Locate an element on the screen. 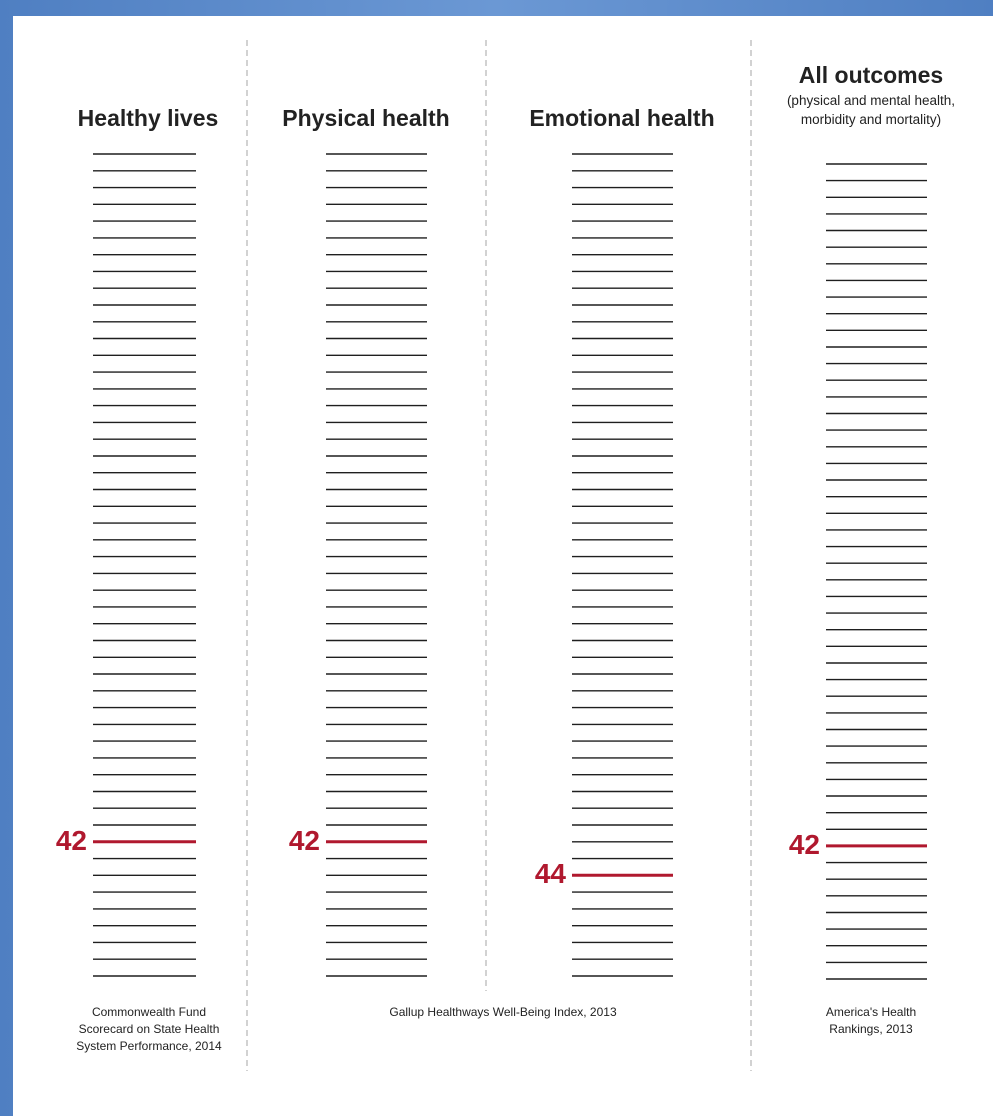 Image resolution: width=993 pixels, height=1116 pixels. panel-title-physical-health: Physical health is located at coordinates (366, 118).